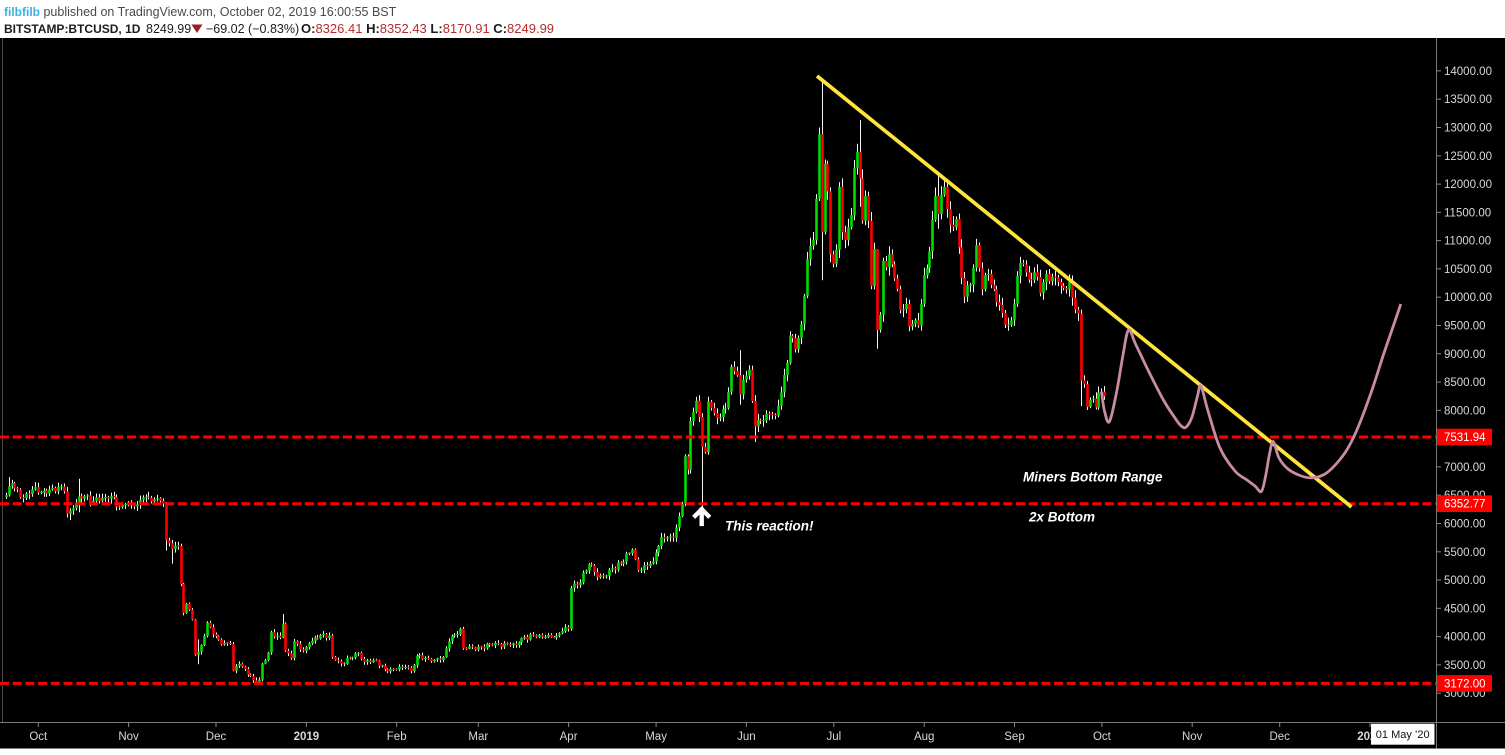 Image resolution: width=1505 pixels, height=755 pixels. Describe the element at coordinates (1465, 505) in the screenshot. I see `svg-text: 6352.77` at that location.